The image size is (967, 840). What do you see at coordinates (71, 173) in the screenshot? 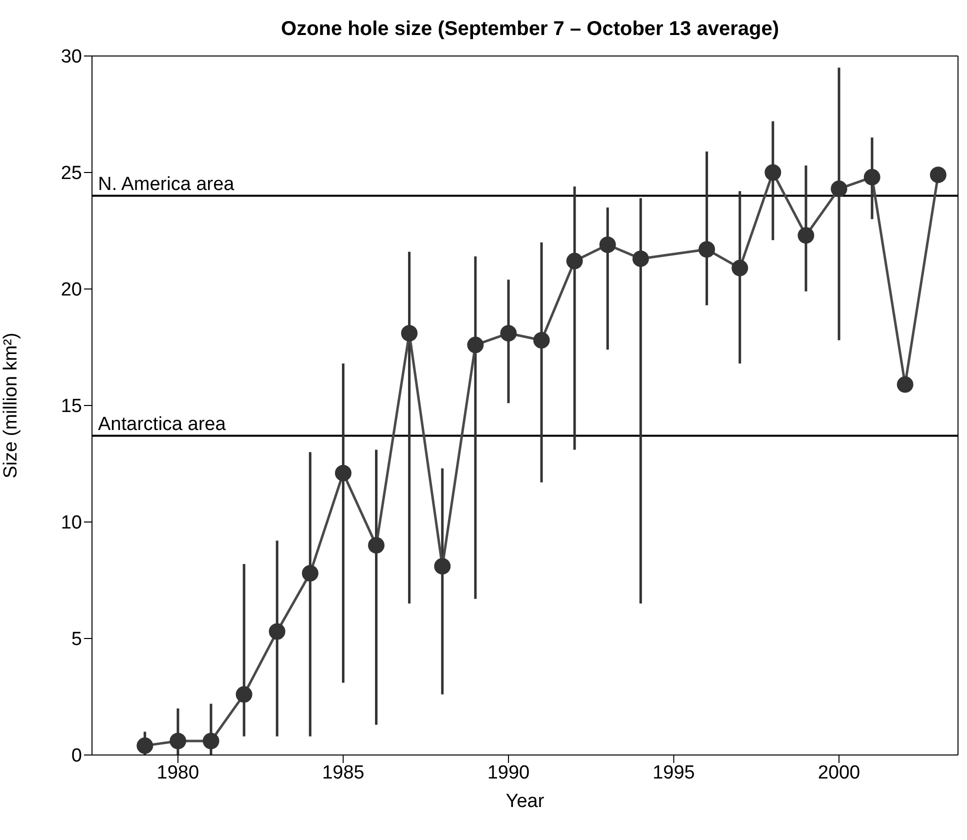
I see `y-tick-label: 25` at bounding box center [71, 173].